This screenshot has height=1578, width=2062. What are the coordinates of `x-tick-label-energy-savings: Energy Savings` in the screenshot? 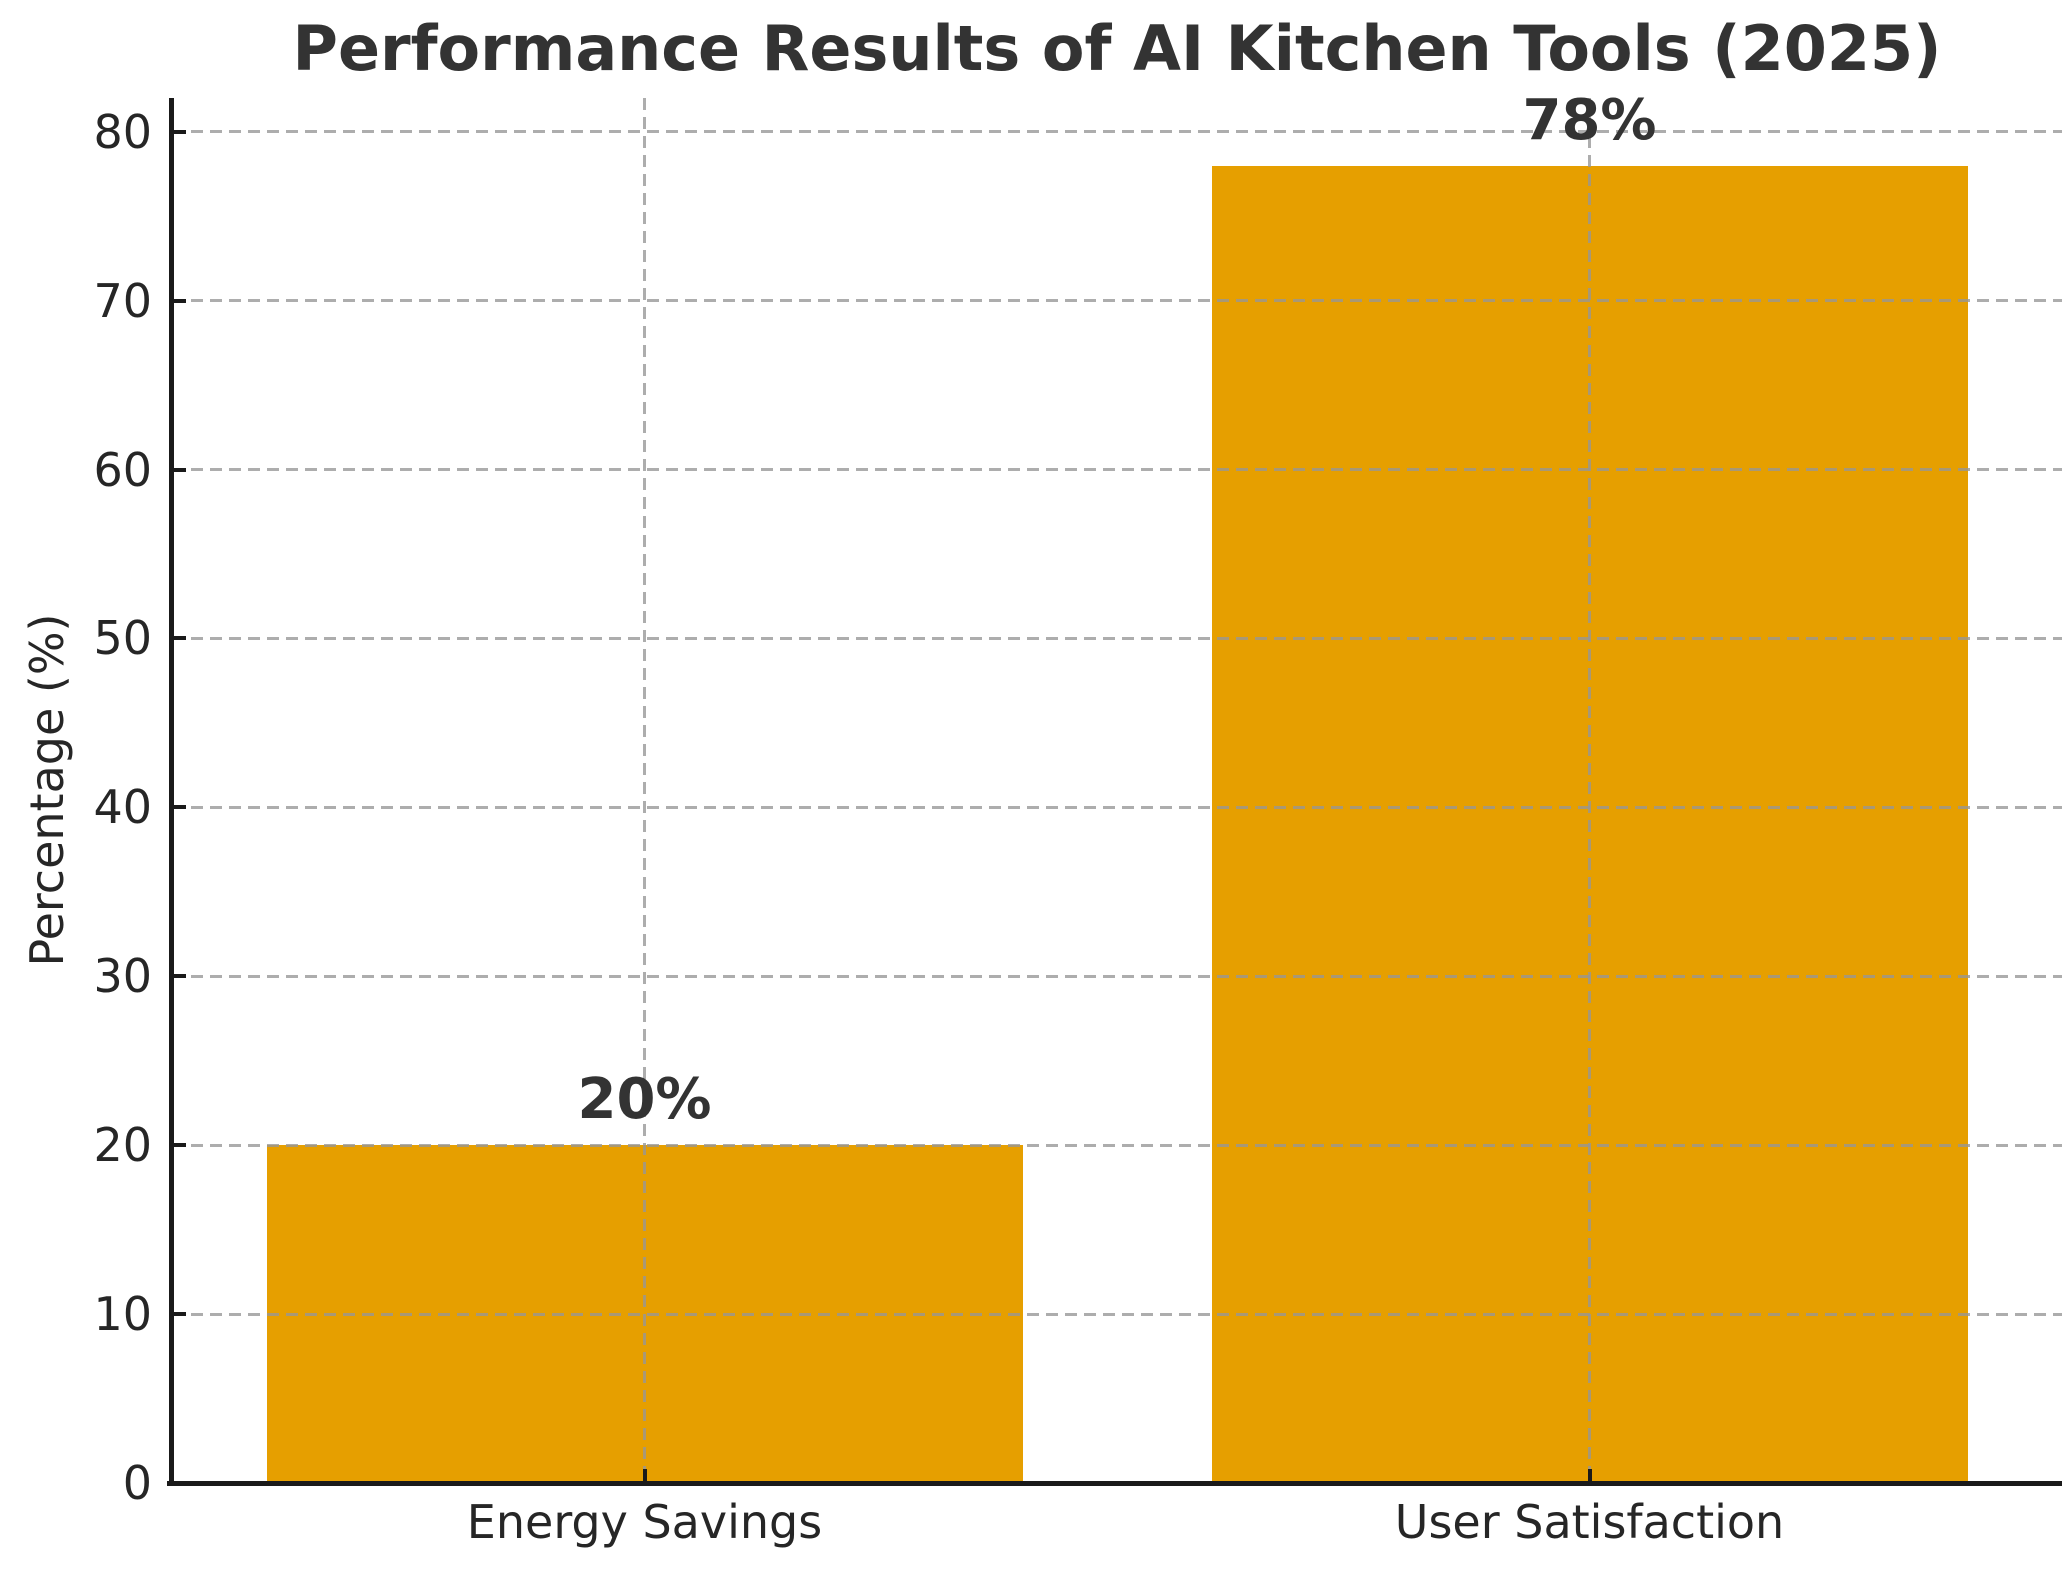 It's located at (644, 1522).